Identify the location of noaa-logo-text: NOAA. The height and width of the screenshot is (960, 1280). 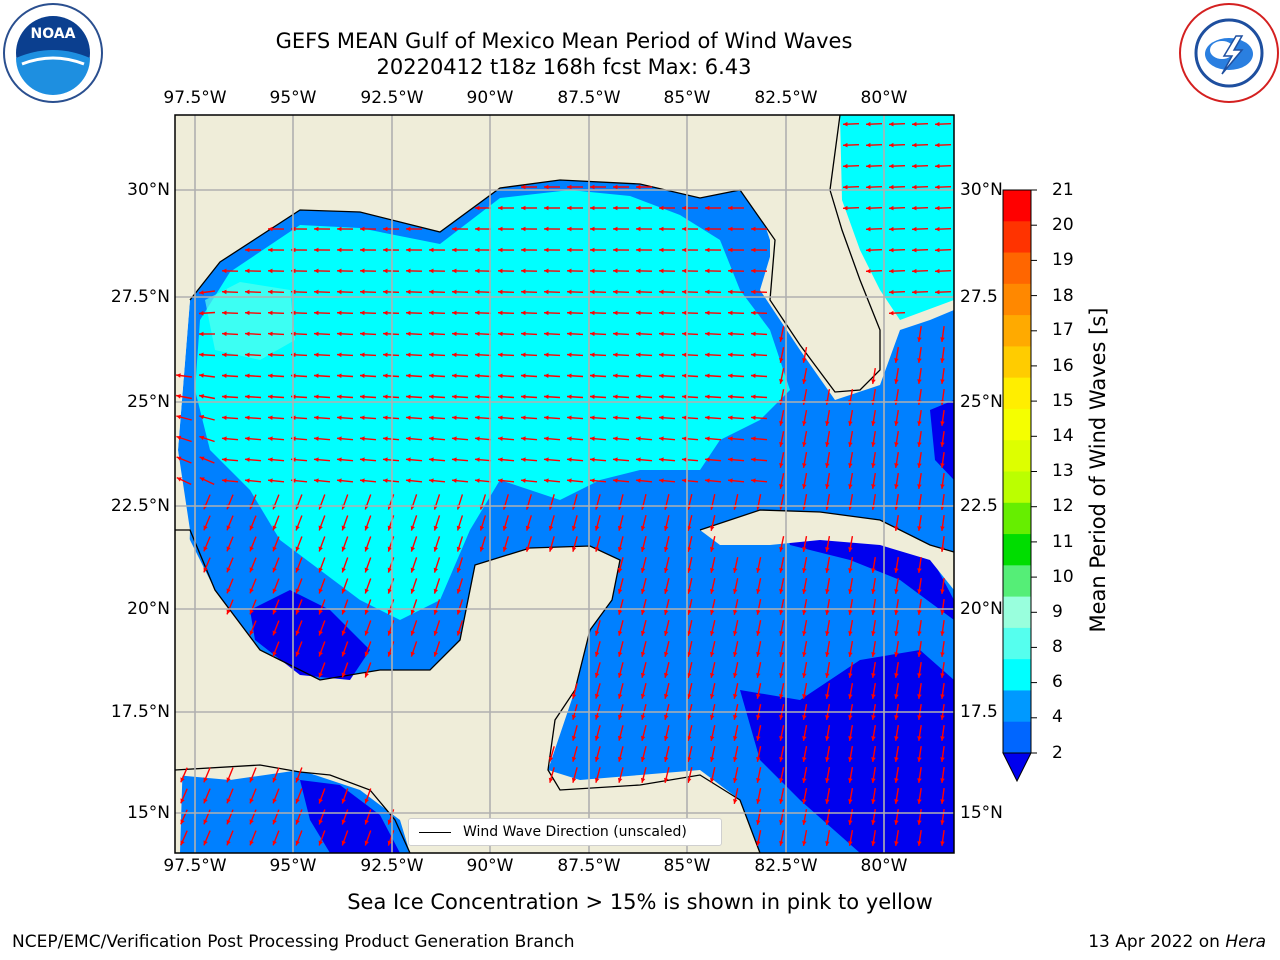
(53, 34).